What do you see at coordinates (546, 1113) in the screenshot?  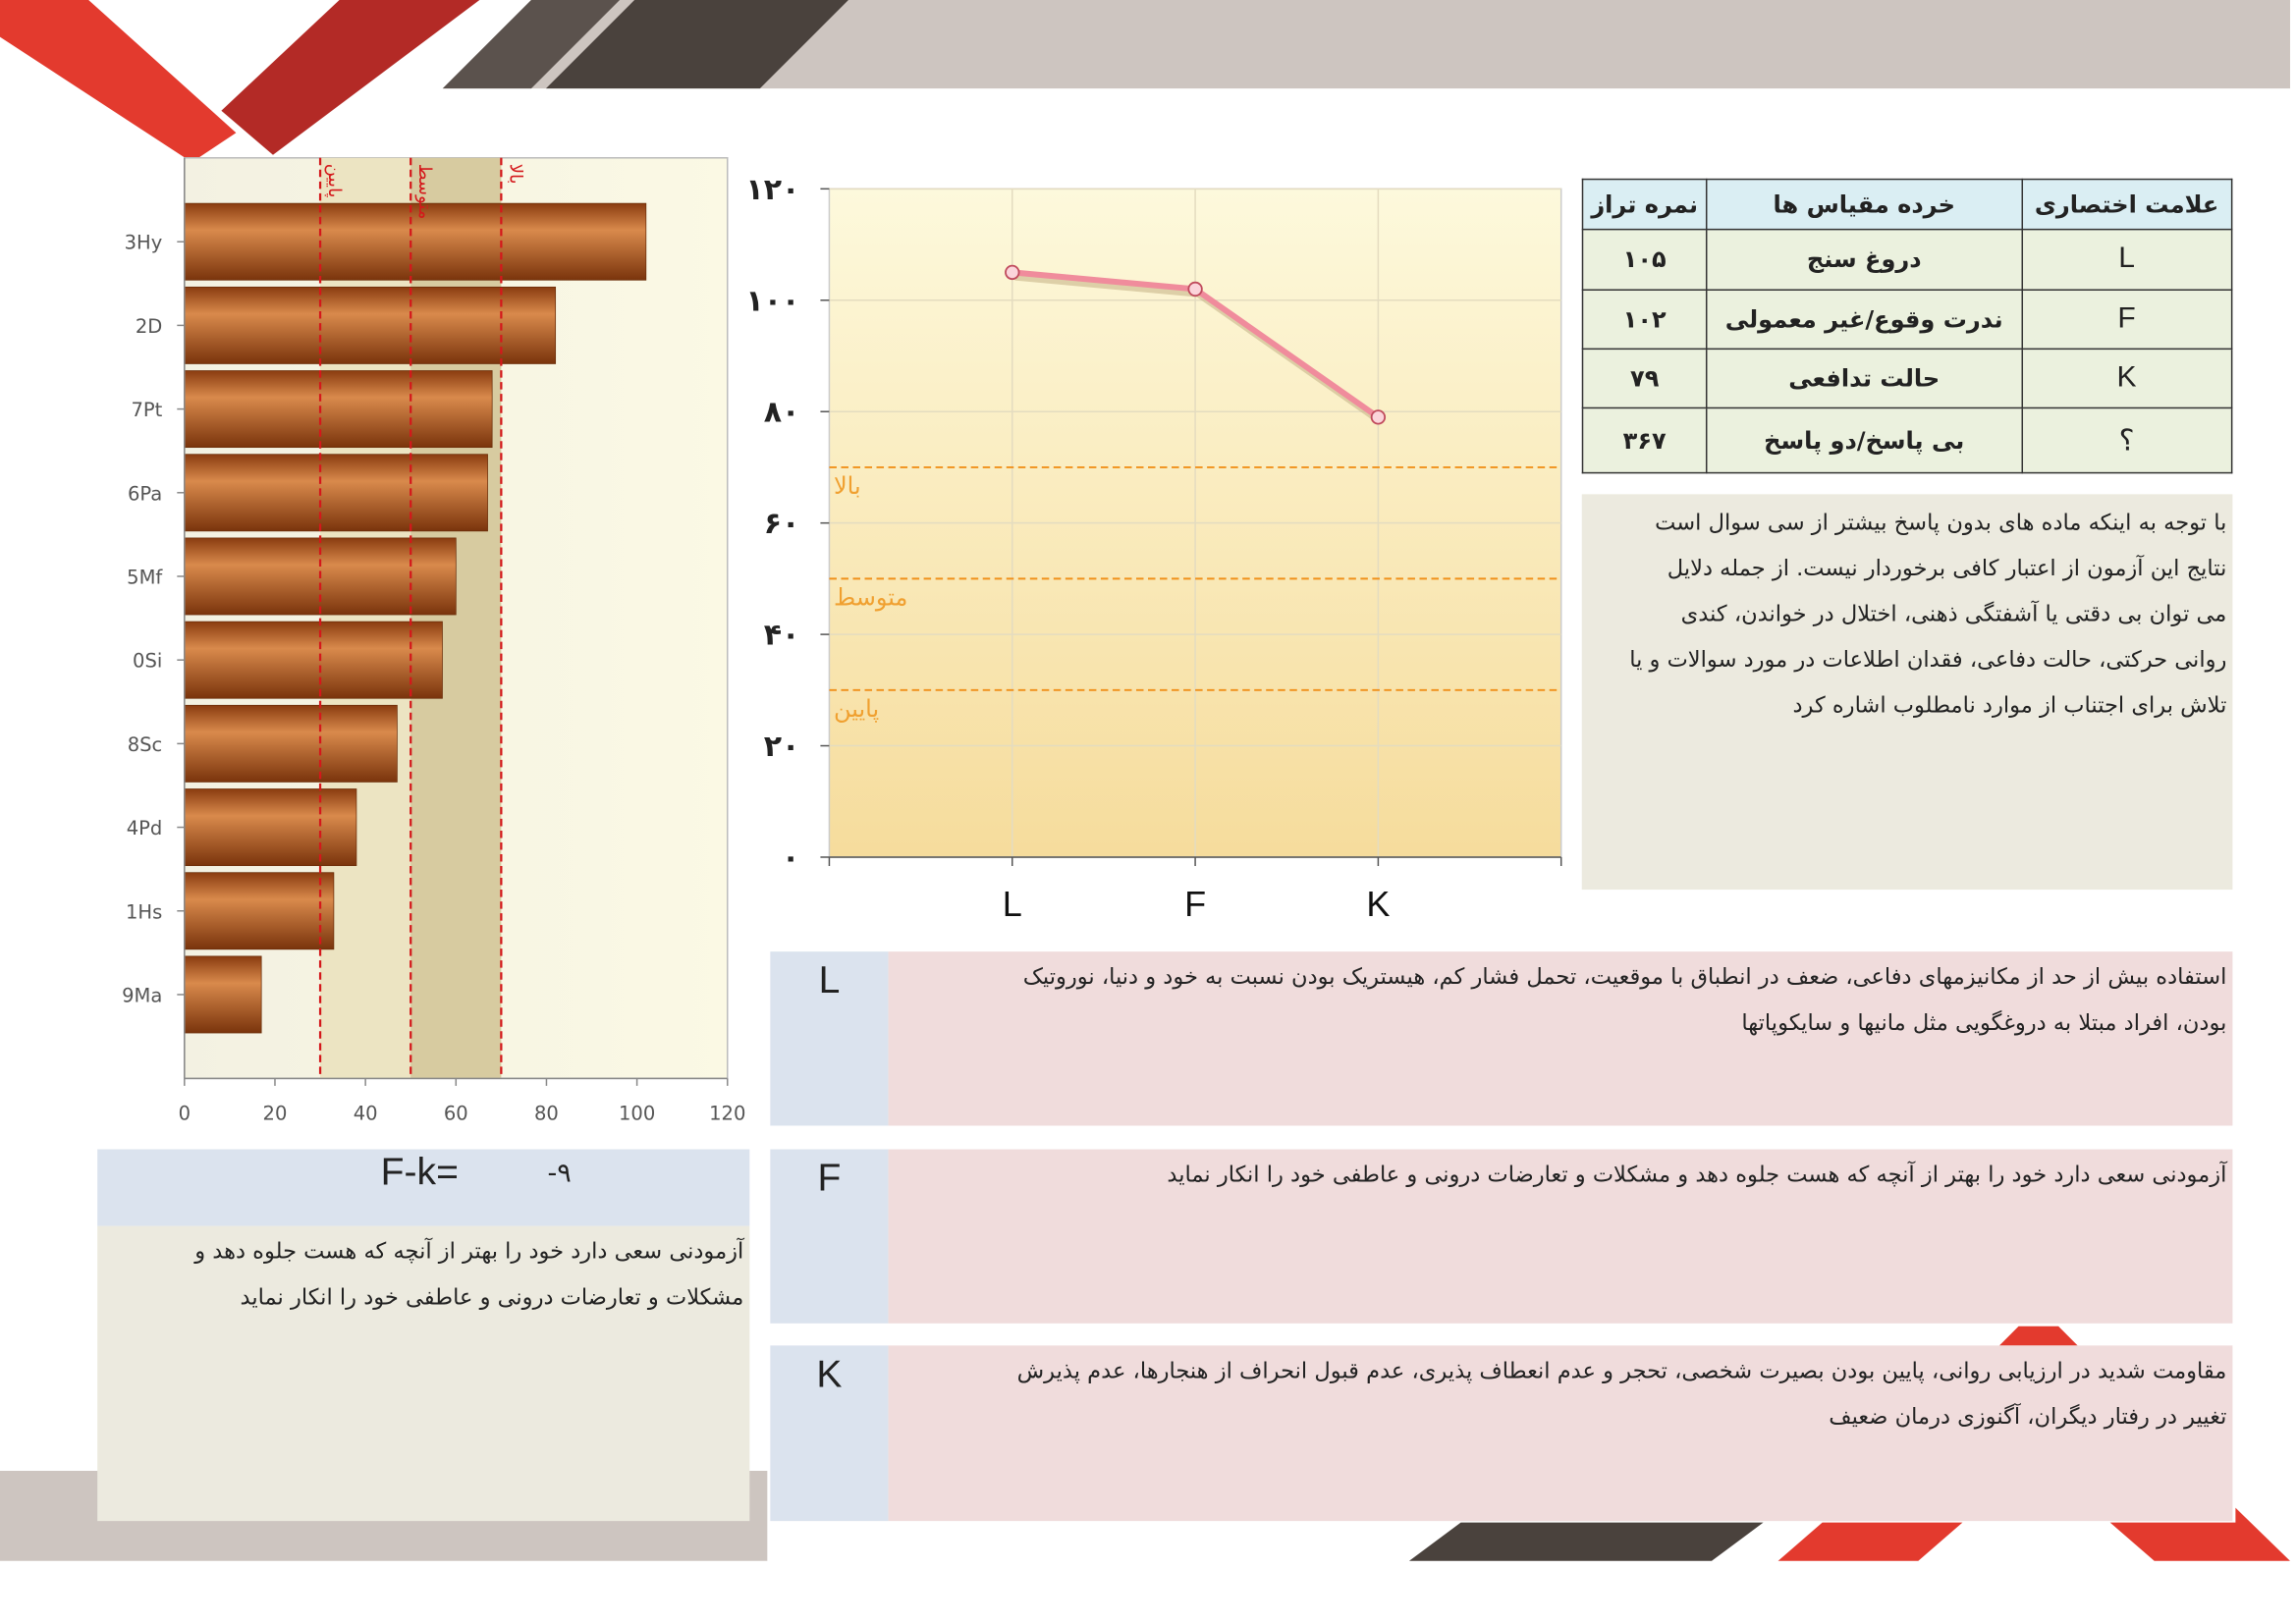 I see `x-tick-label: 80` at bounding box center [546, 1113].